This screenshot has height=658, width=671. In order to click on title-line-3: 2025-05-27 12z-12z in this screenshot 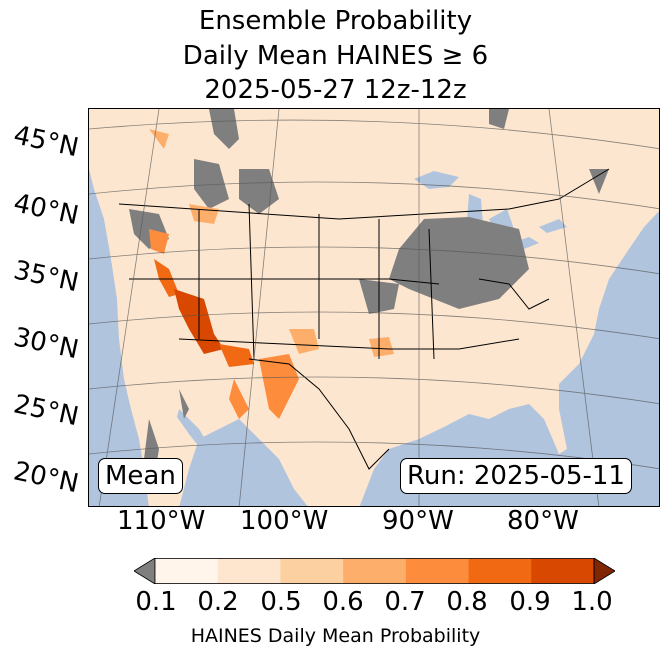, I will do `click(335, 90)`.